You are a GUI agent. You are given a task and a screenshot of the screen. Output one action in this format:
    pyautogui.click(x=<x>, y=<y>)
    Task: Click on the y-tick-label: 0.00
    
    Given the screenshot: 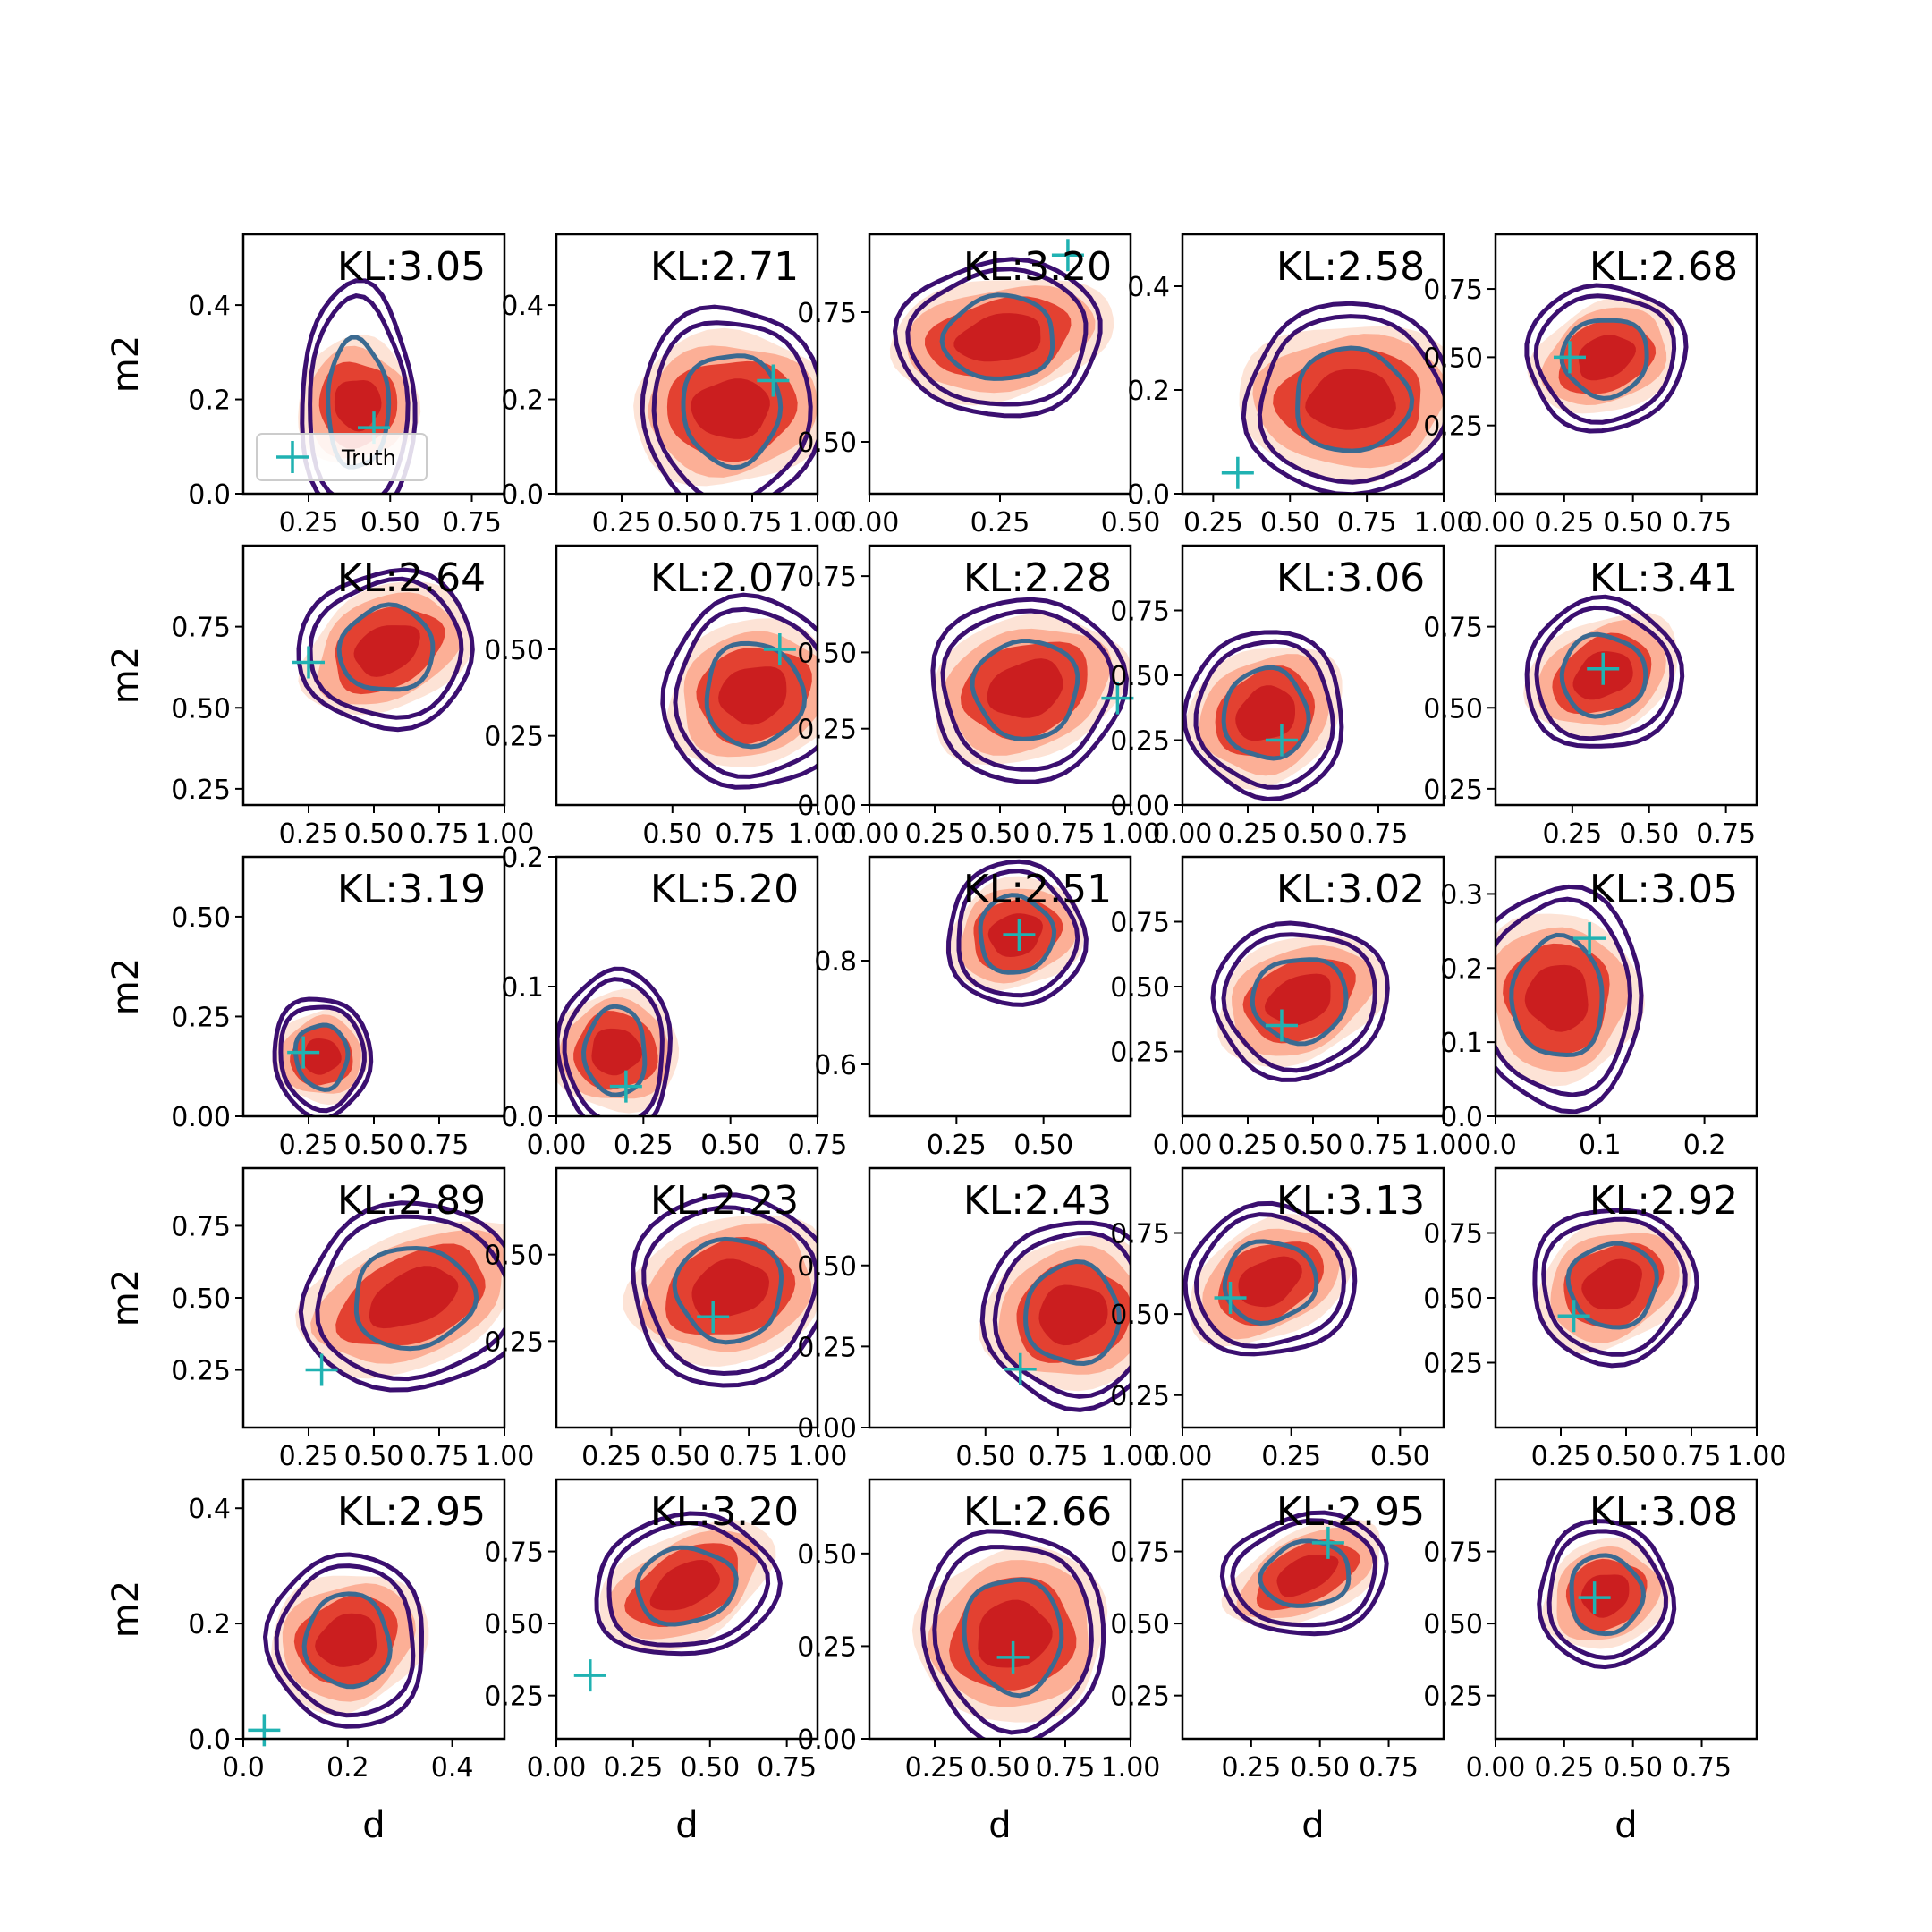 What is the action you would take?
    pyautogui.click(x=201, y=1117)
    